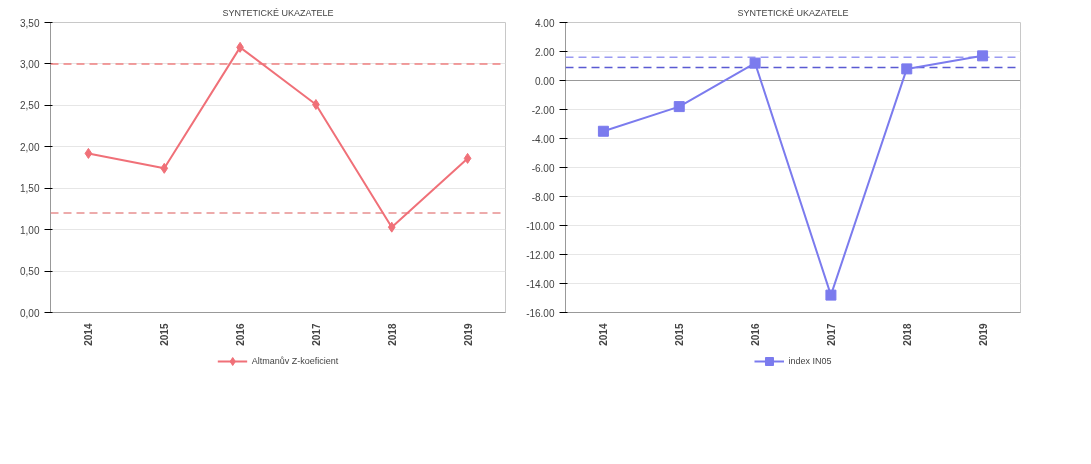 Image resolution: width=1091 pixels, height=464 pixels. Describe the element at coordinates (540, 255) in the screenshot. I see `y-tick-label: -12.00` at that location.